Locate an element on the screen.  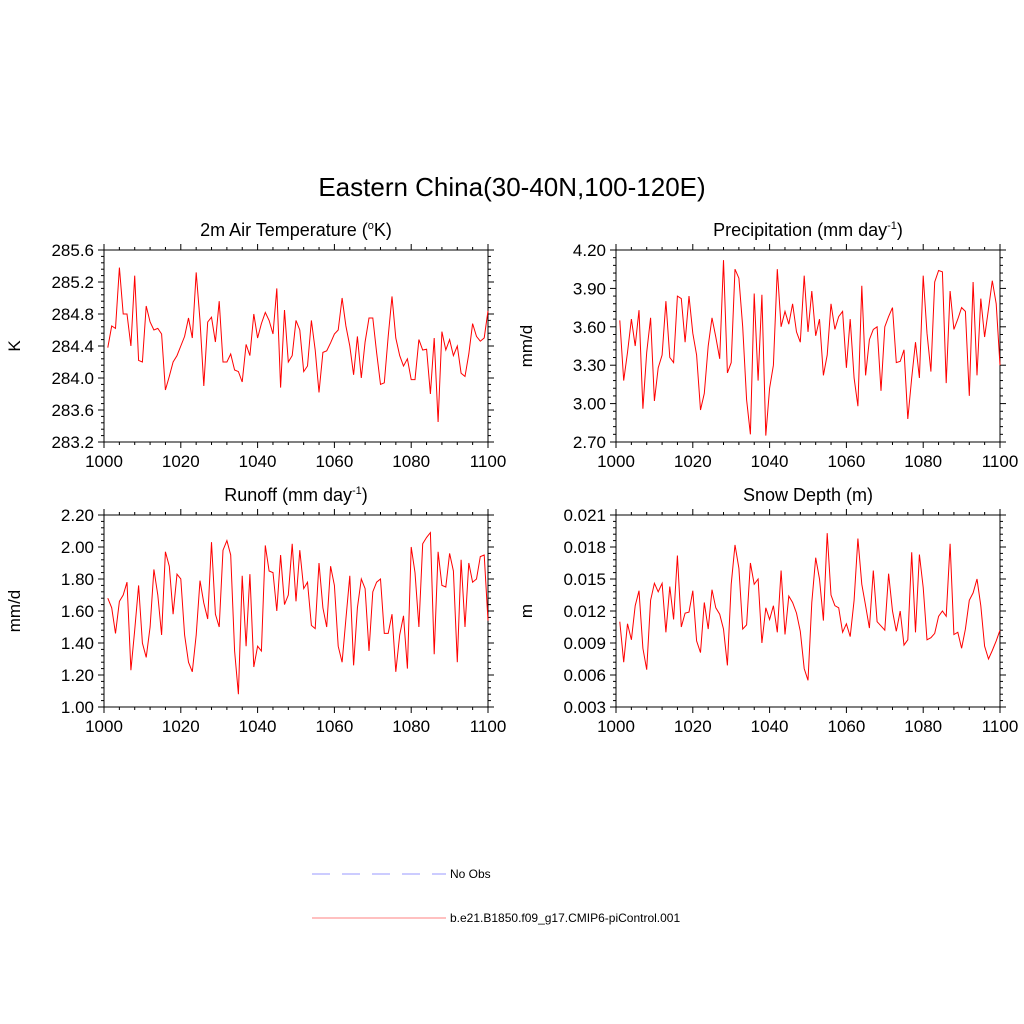
y-tick-label: 3.30 is located at coordinates (589, 365).